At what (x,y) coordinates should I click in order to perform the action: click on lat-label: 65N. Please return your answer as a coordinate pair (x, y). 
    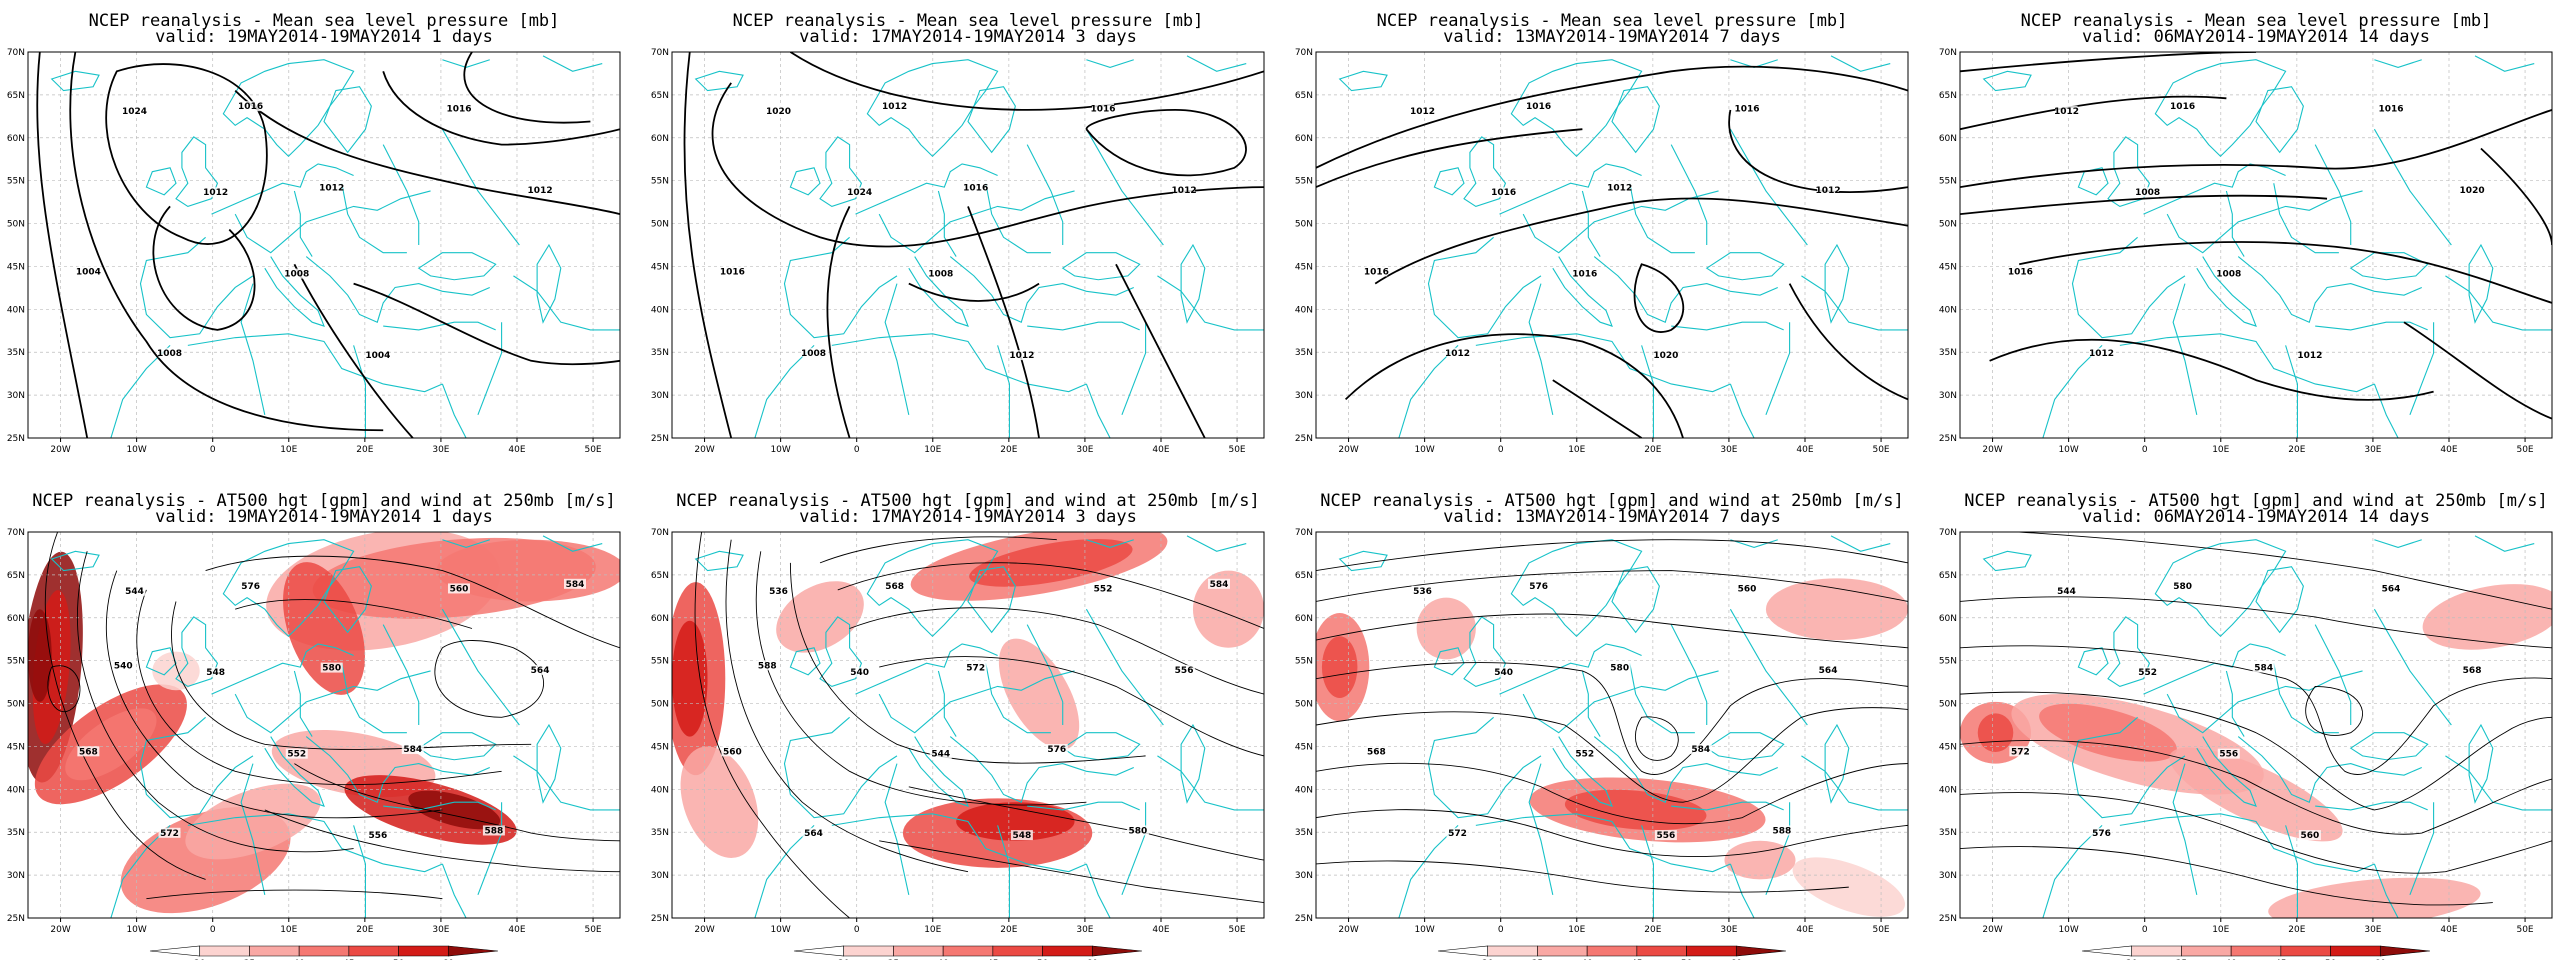
    Looking at the image, I should click on (1304, 96).